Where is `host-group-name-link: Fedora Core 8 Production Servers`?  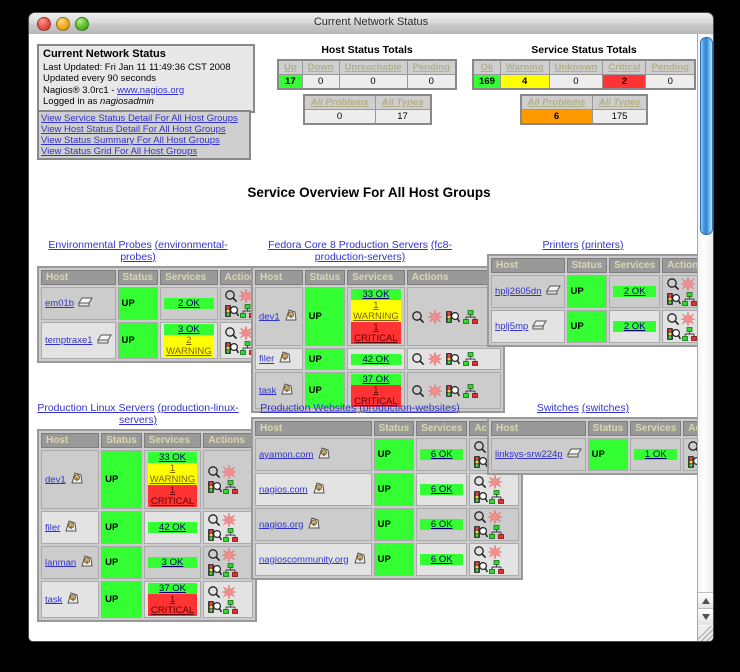
host-group-name-link: Fedora Core 8 Production Servers is located at coordinates (348, 245).